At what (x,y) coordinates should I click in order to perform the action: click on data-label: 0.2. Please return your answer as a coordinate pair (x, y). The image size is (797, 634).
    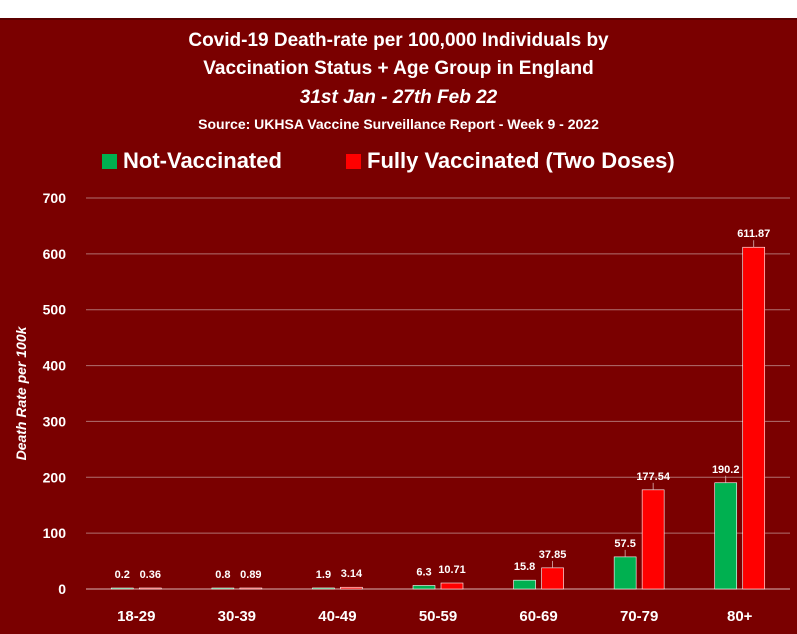
    Looking at the image, I should click on (122, 575).